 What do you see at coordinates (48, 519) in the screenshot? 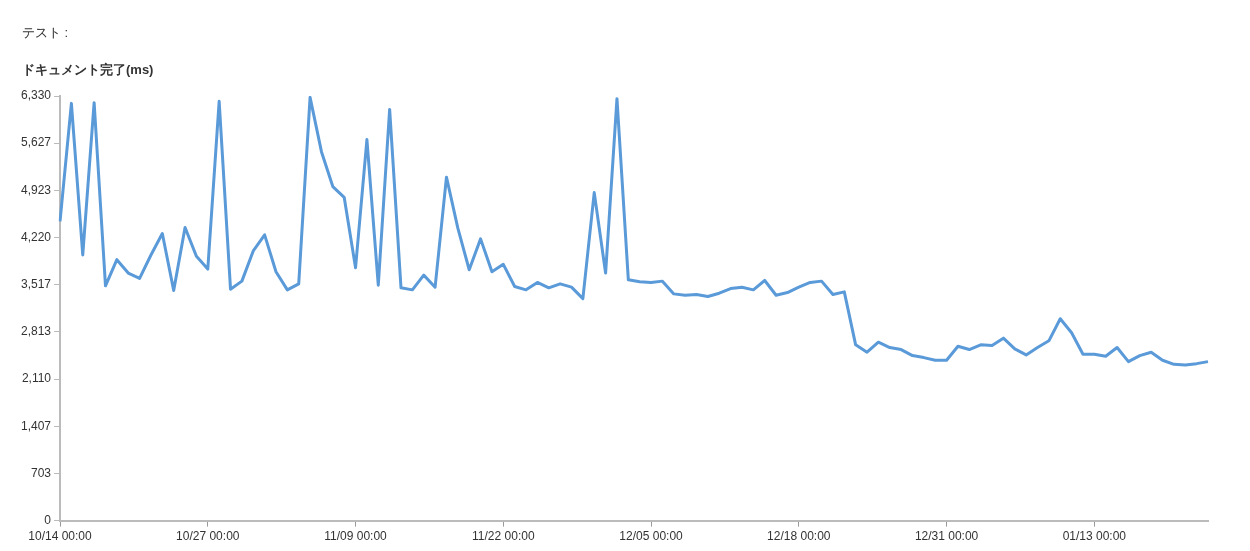
I see `y-tick-label: 0` at bounding box center [48, 519].